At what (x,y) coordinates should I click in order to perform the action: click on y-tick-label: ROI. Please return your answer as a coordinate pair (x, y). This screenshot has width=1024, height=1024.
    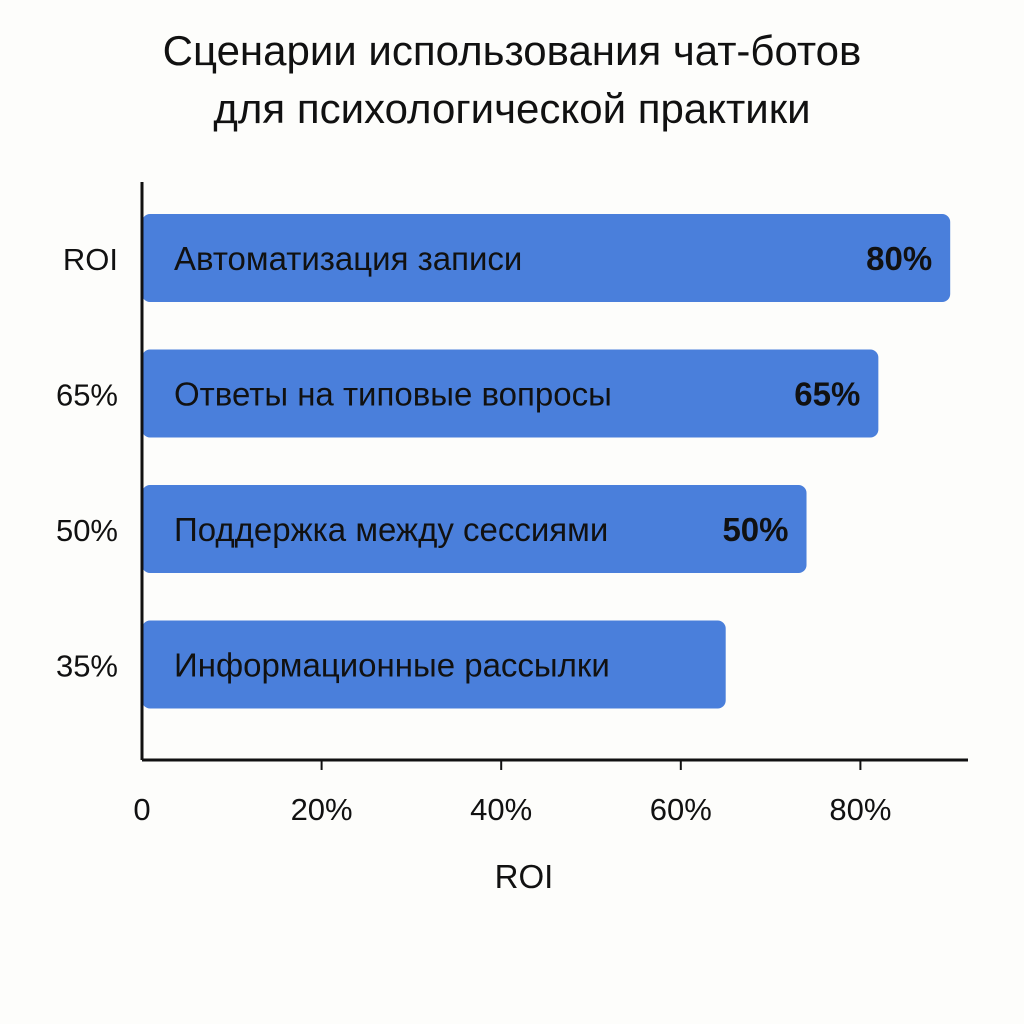
    Looking at the image, I should click on (90, 259).